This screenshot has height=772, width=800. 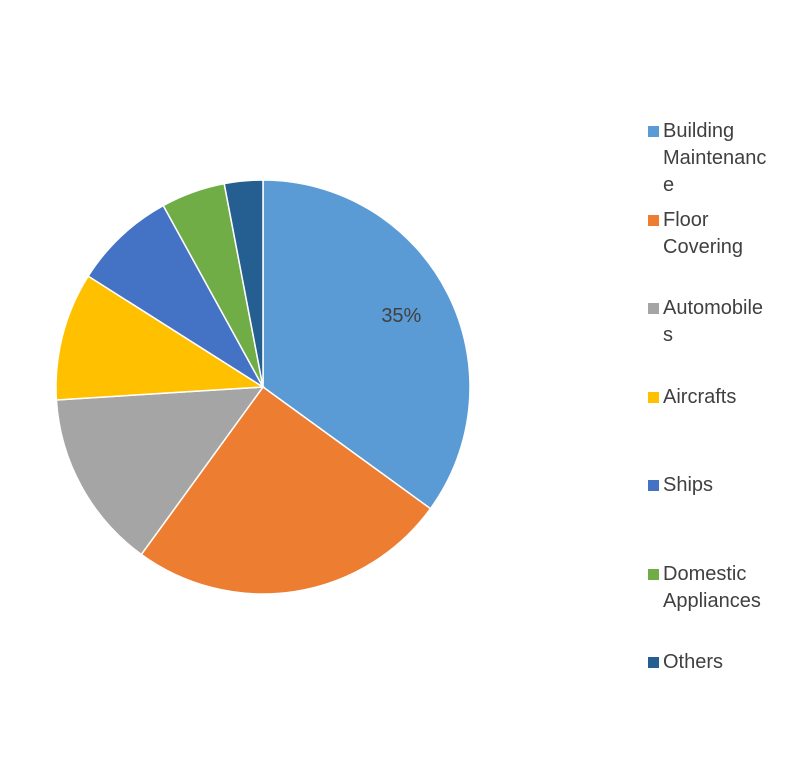 I want to click on legend-item: Aircrafts, so click(x=709, y=397).